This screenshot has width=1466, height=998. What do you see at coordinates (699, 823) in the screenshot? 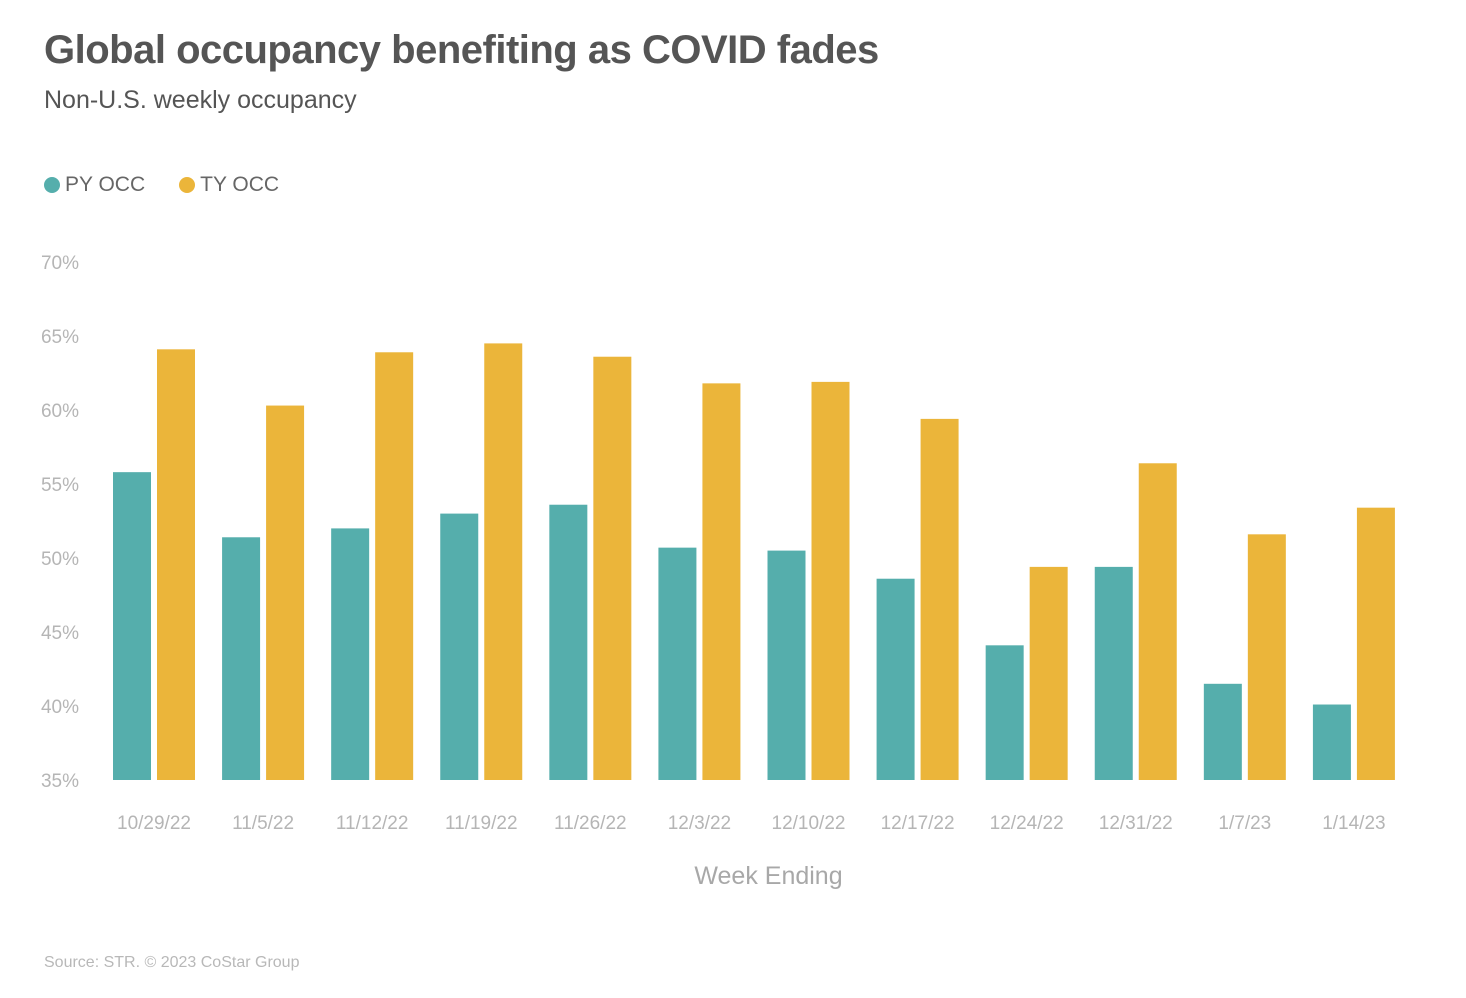
I see `x-tick-label: 12/3/22` at bounding box center [699, 823].